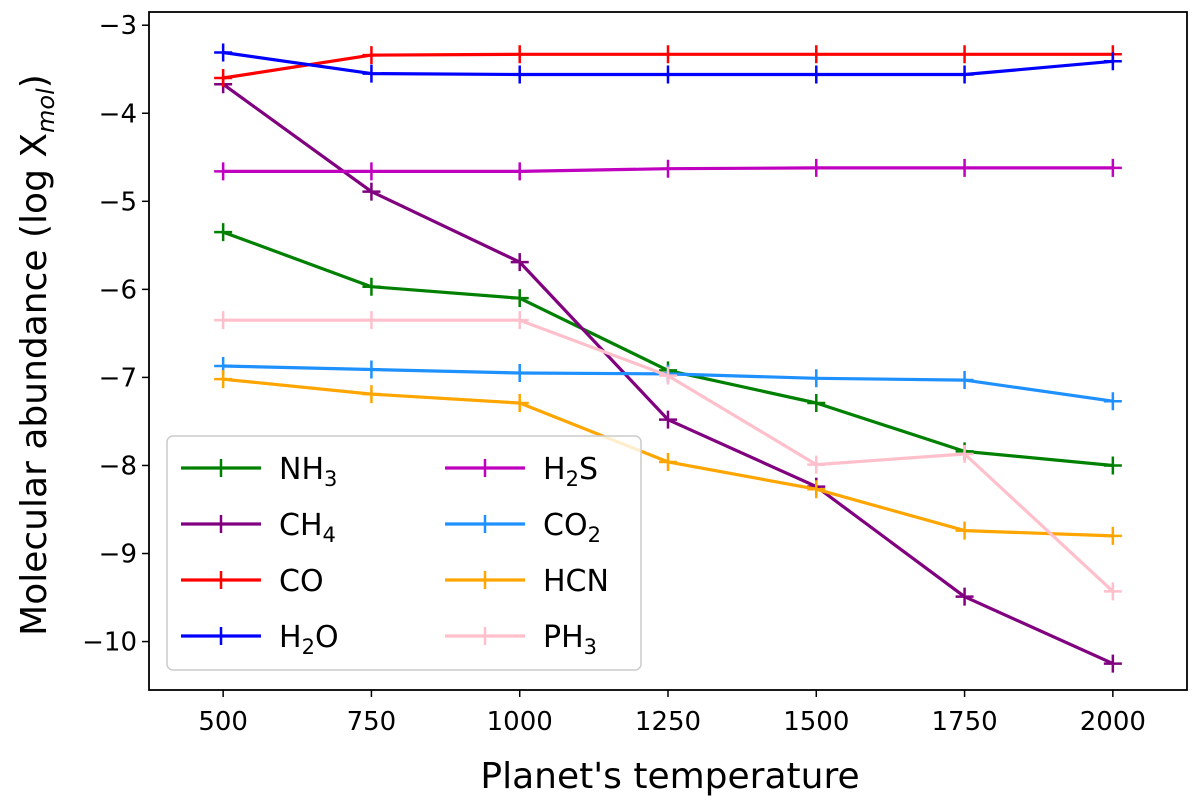 The image size is (1200, 804). I want to click on legend-label: CO, so click(301, 581).